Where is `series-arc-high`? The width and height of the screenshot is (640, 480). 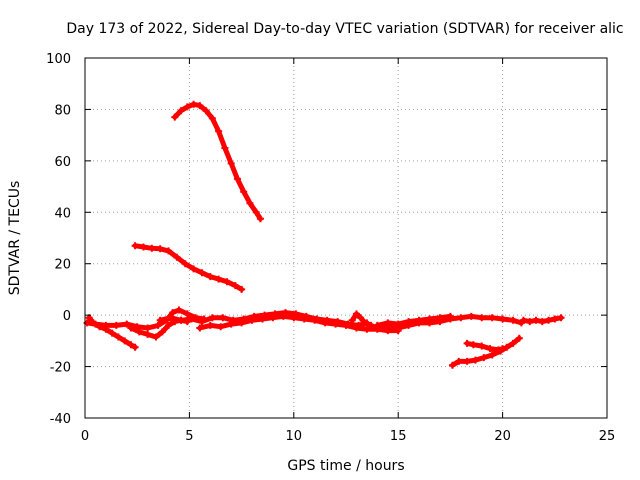 series-arc-high is located at coordinates (217, 161).